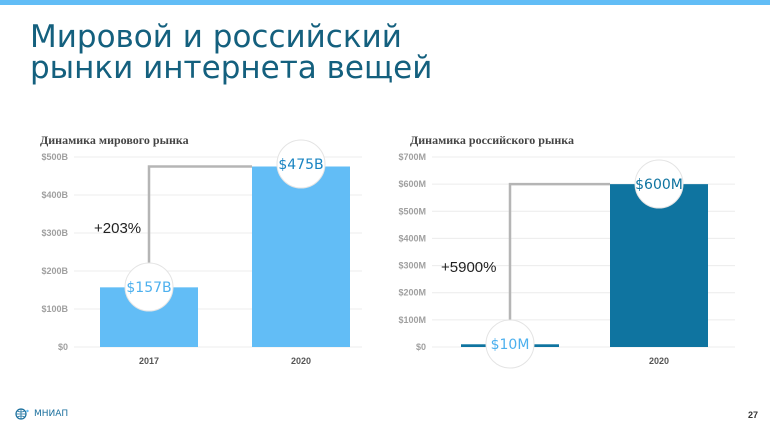 The width and height of the screenshot is (770, 433). What do you see at coordinates (216, 37) in the screenshot?
I see `title-line-1: Мировой и российский` at bounding box center [216, 37].